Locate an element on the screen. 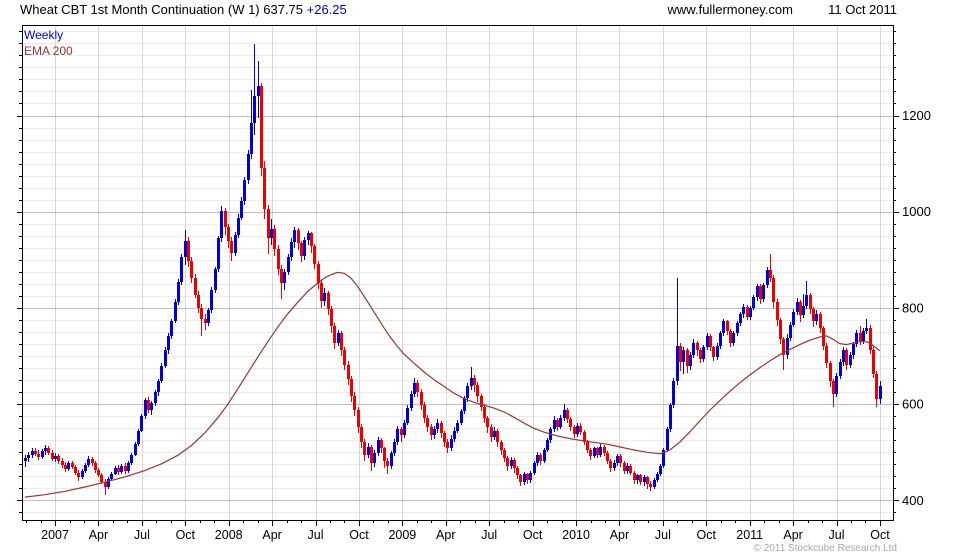  date-label: 11 Oct 2011 is located at coordinates (862, 9).